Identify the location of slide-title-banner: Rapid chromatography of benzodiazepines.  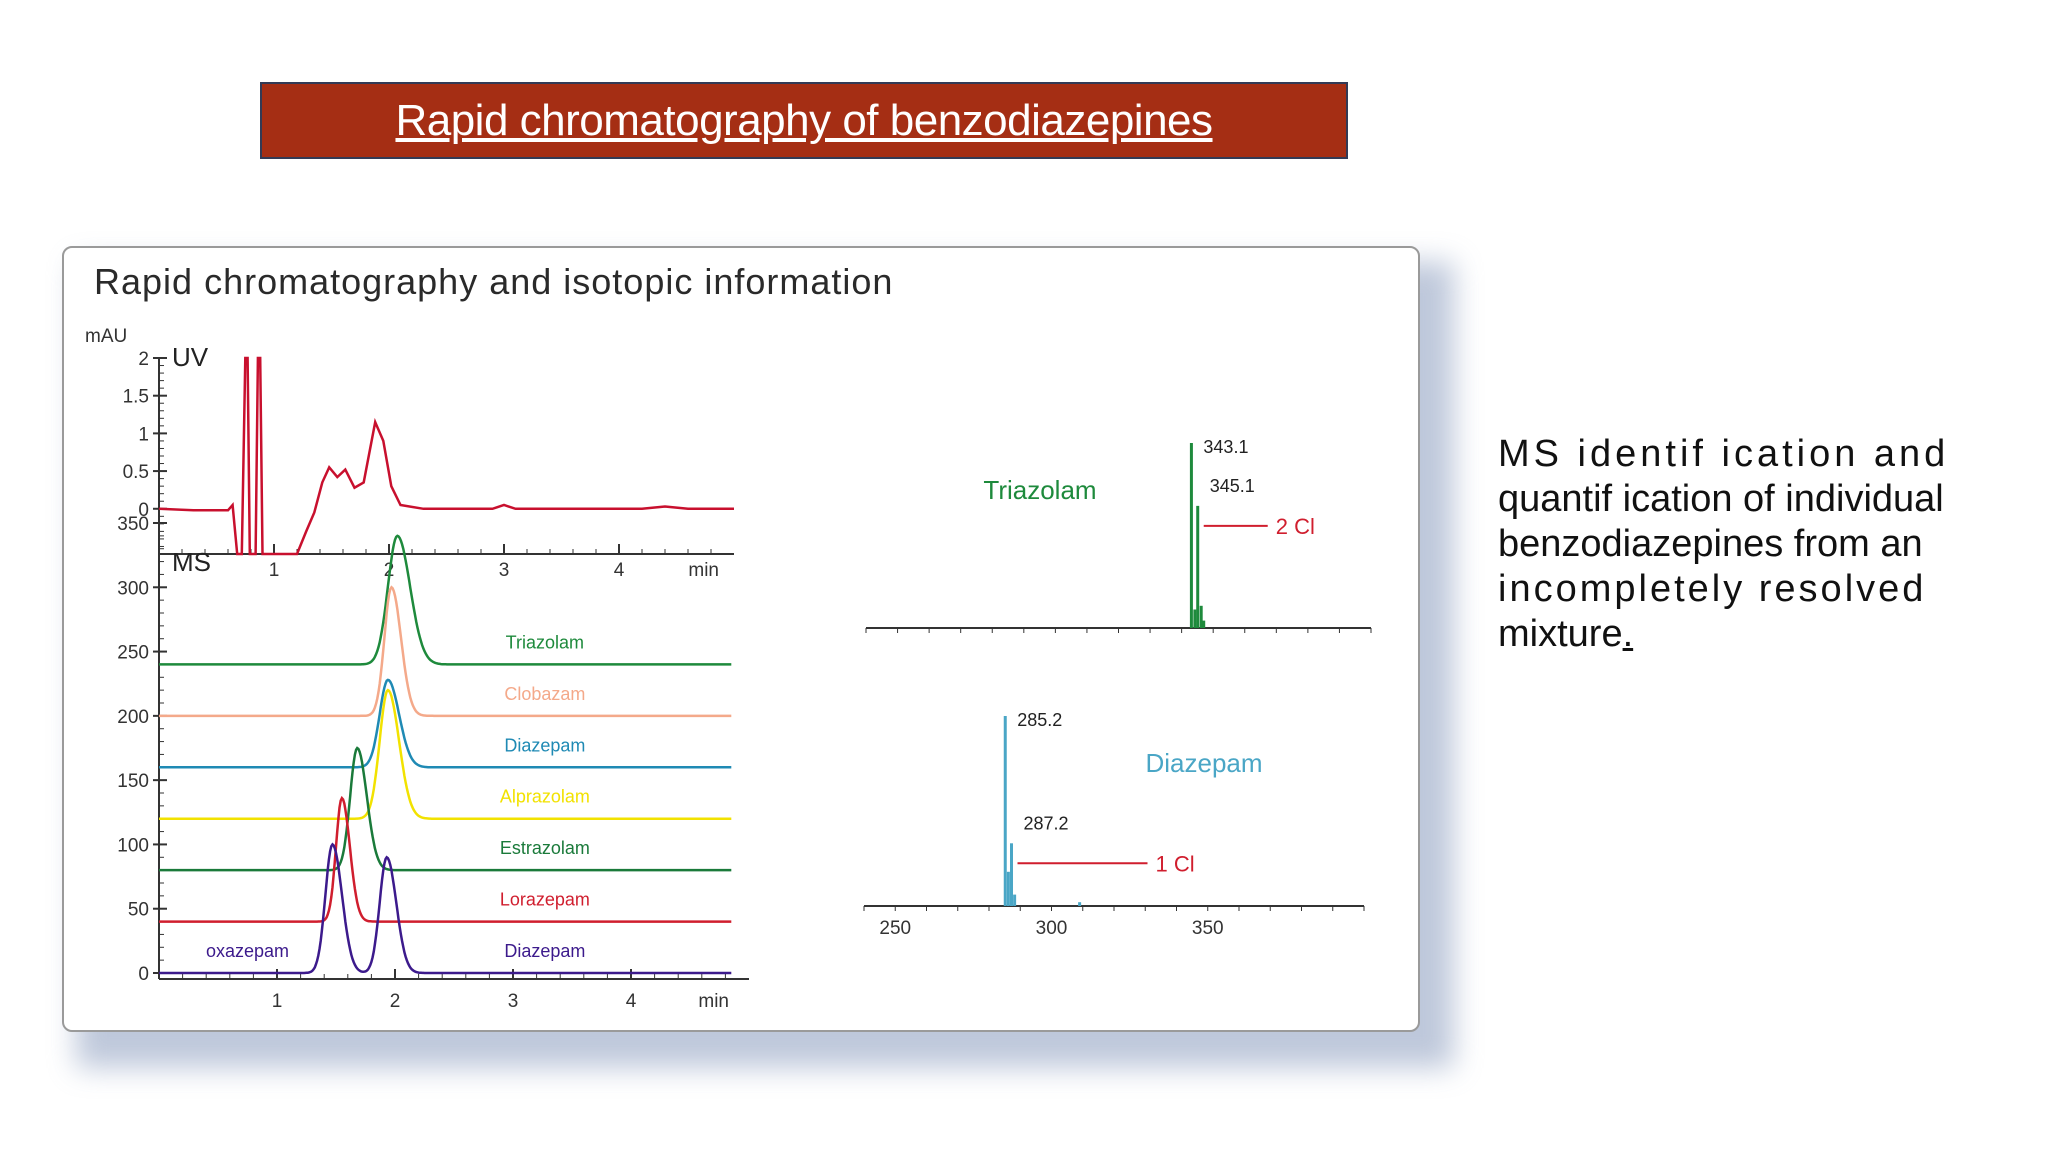
(804, 120).